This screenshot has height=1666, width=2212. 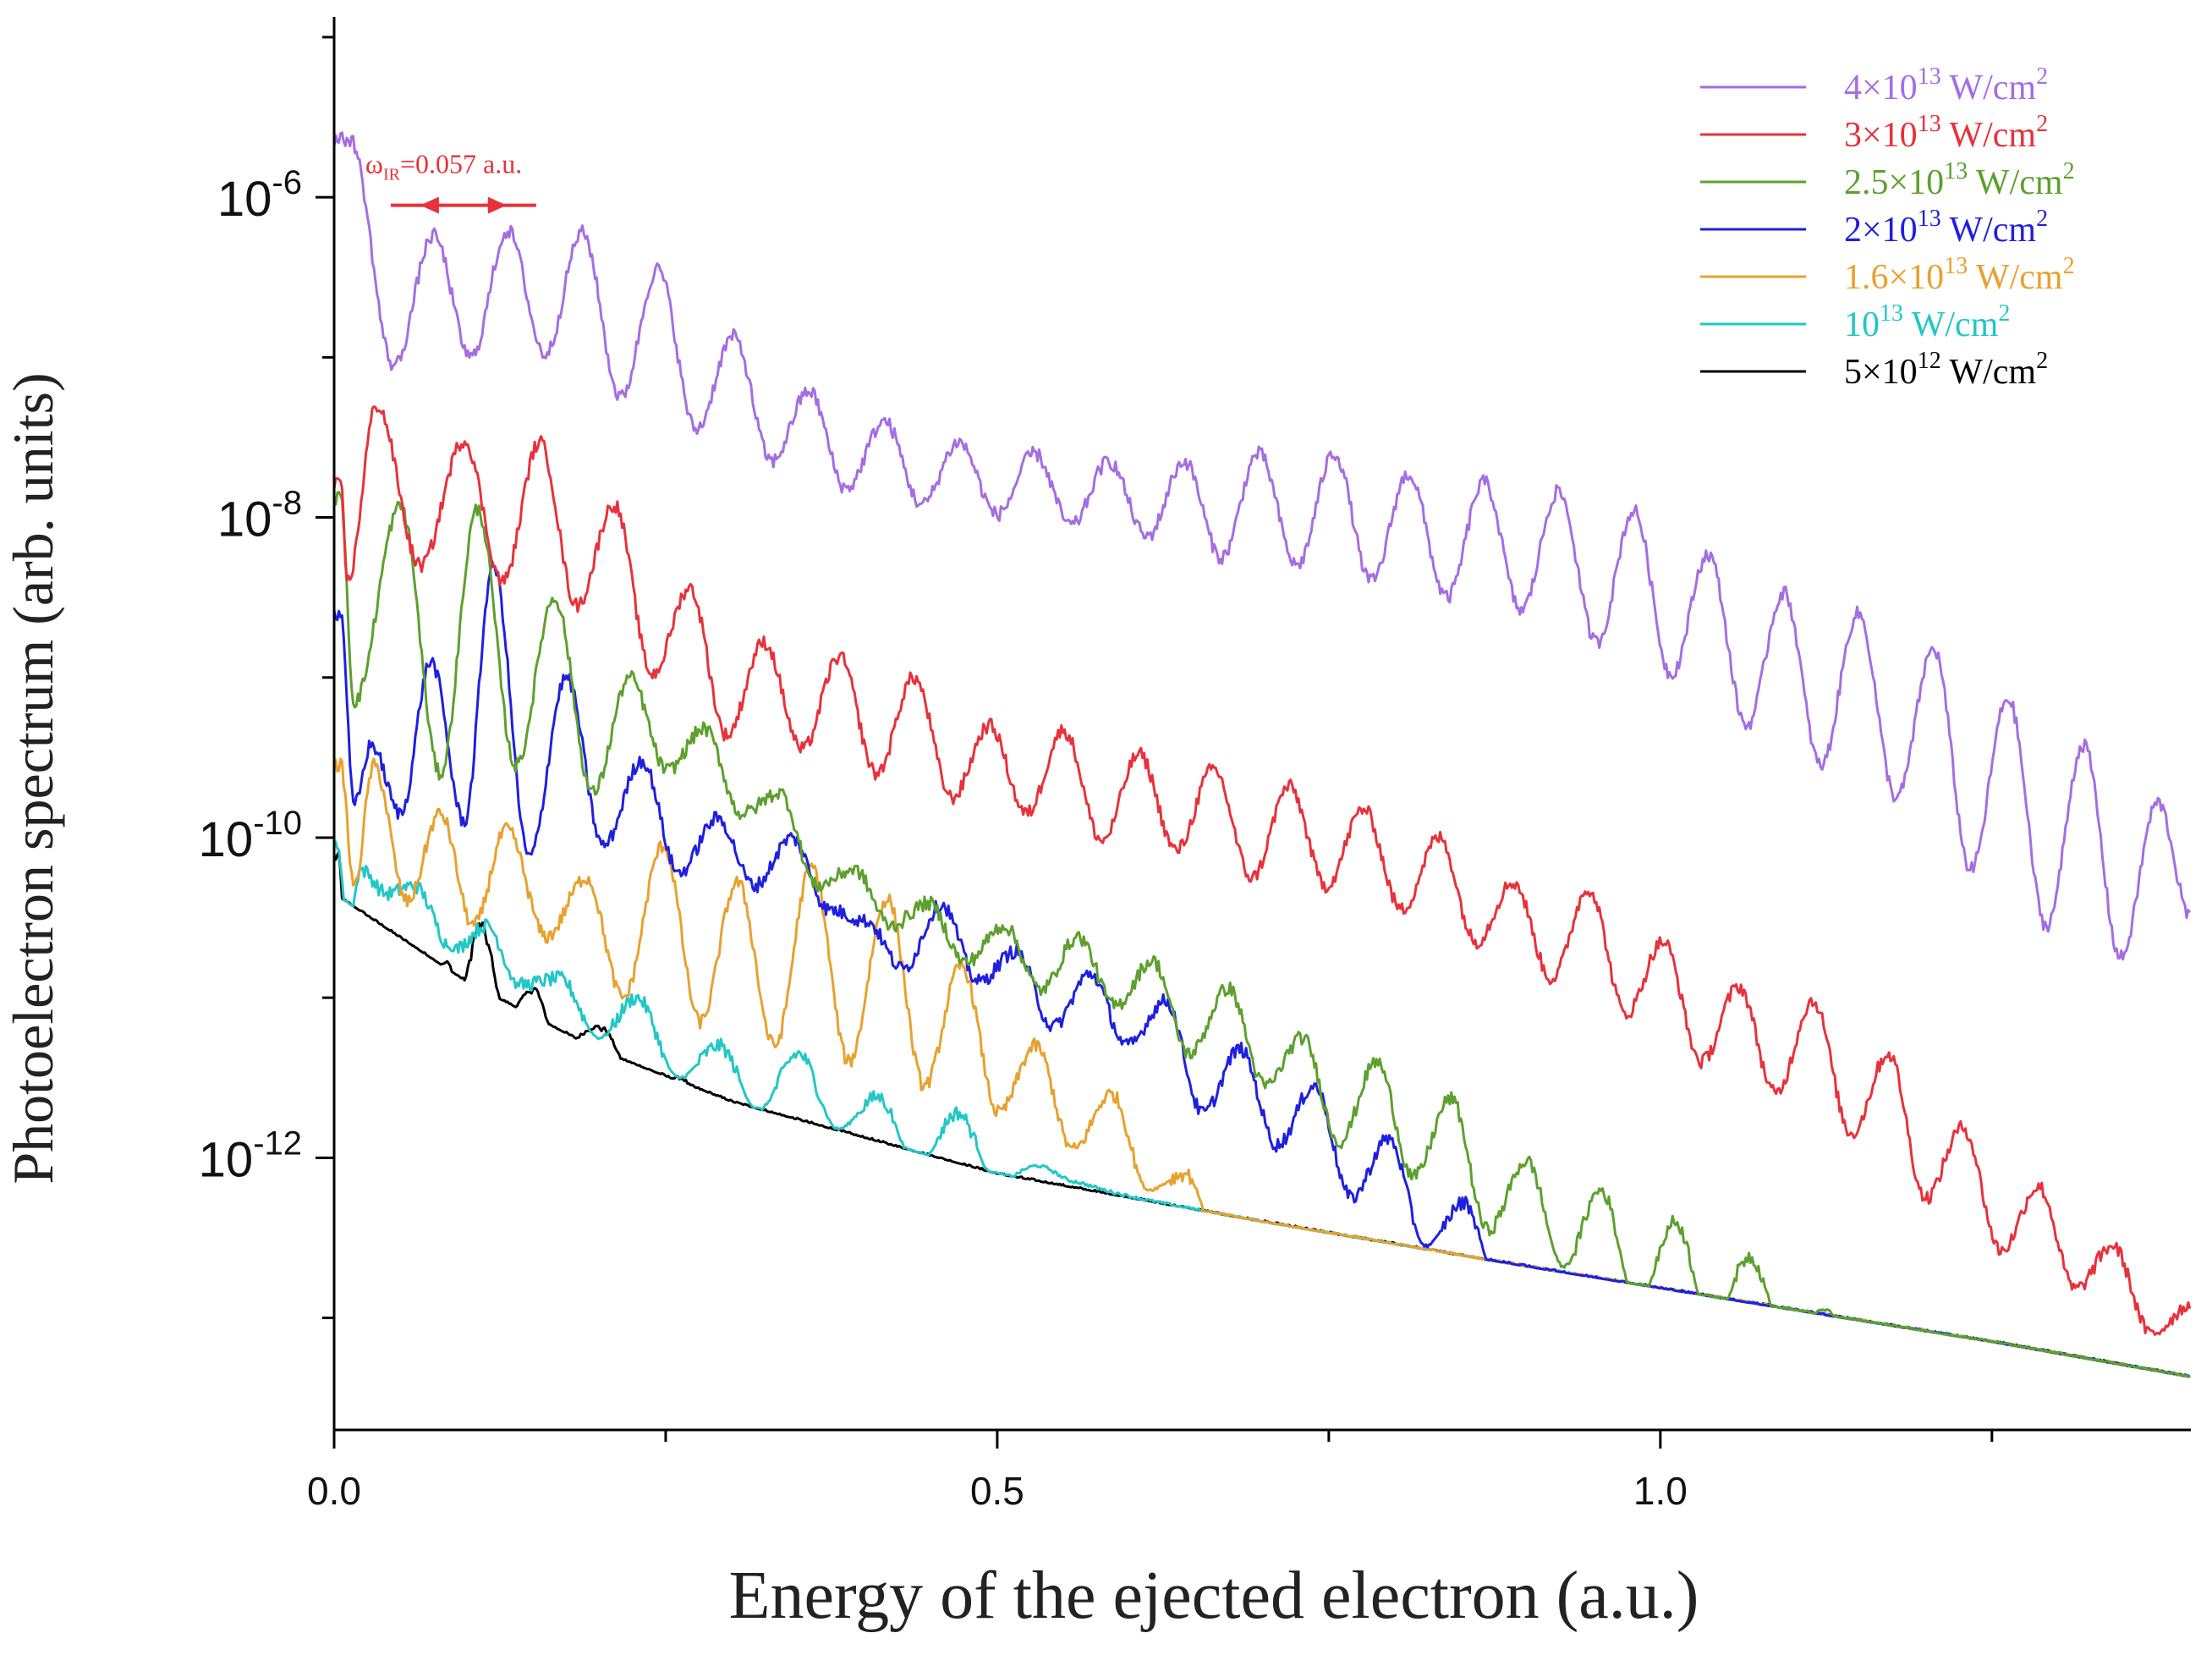 I want to click on legend-label: 1013 W/cm2, so click(x=1927, y=322).